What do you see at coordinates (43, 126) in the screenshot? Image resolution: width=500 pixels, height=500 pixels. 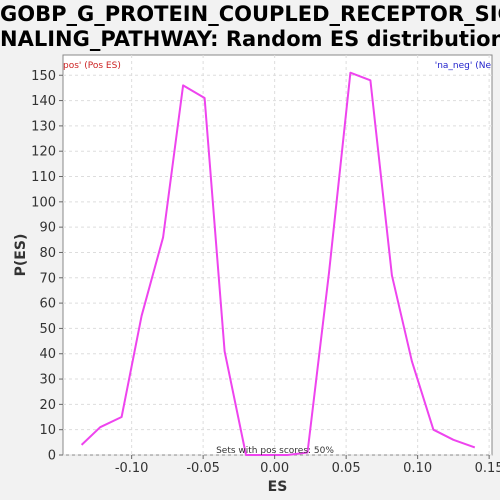 I see `y-tick-label: 130` at bounding box center [43, 126].